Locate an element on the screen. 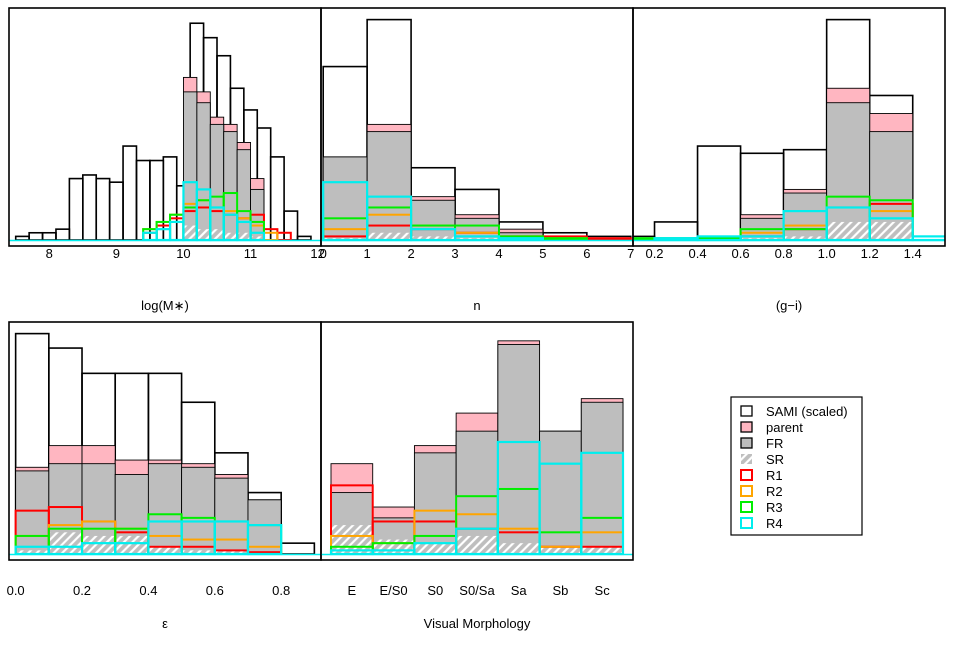 This screenshot has height=650, width=954. mass-series-sami is located at coordinates (163, 131).